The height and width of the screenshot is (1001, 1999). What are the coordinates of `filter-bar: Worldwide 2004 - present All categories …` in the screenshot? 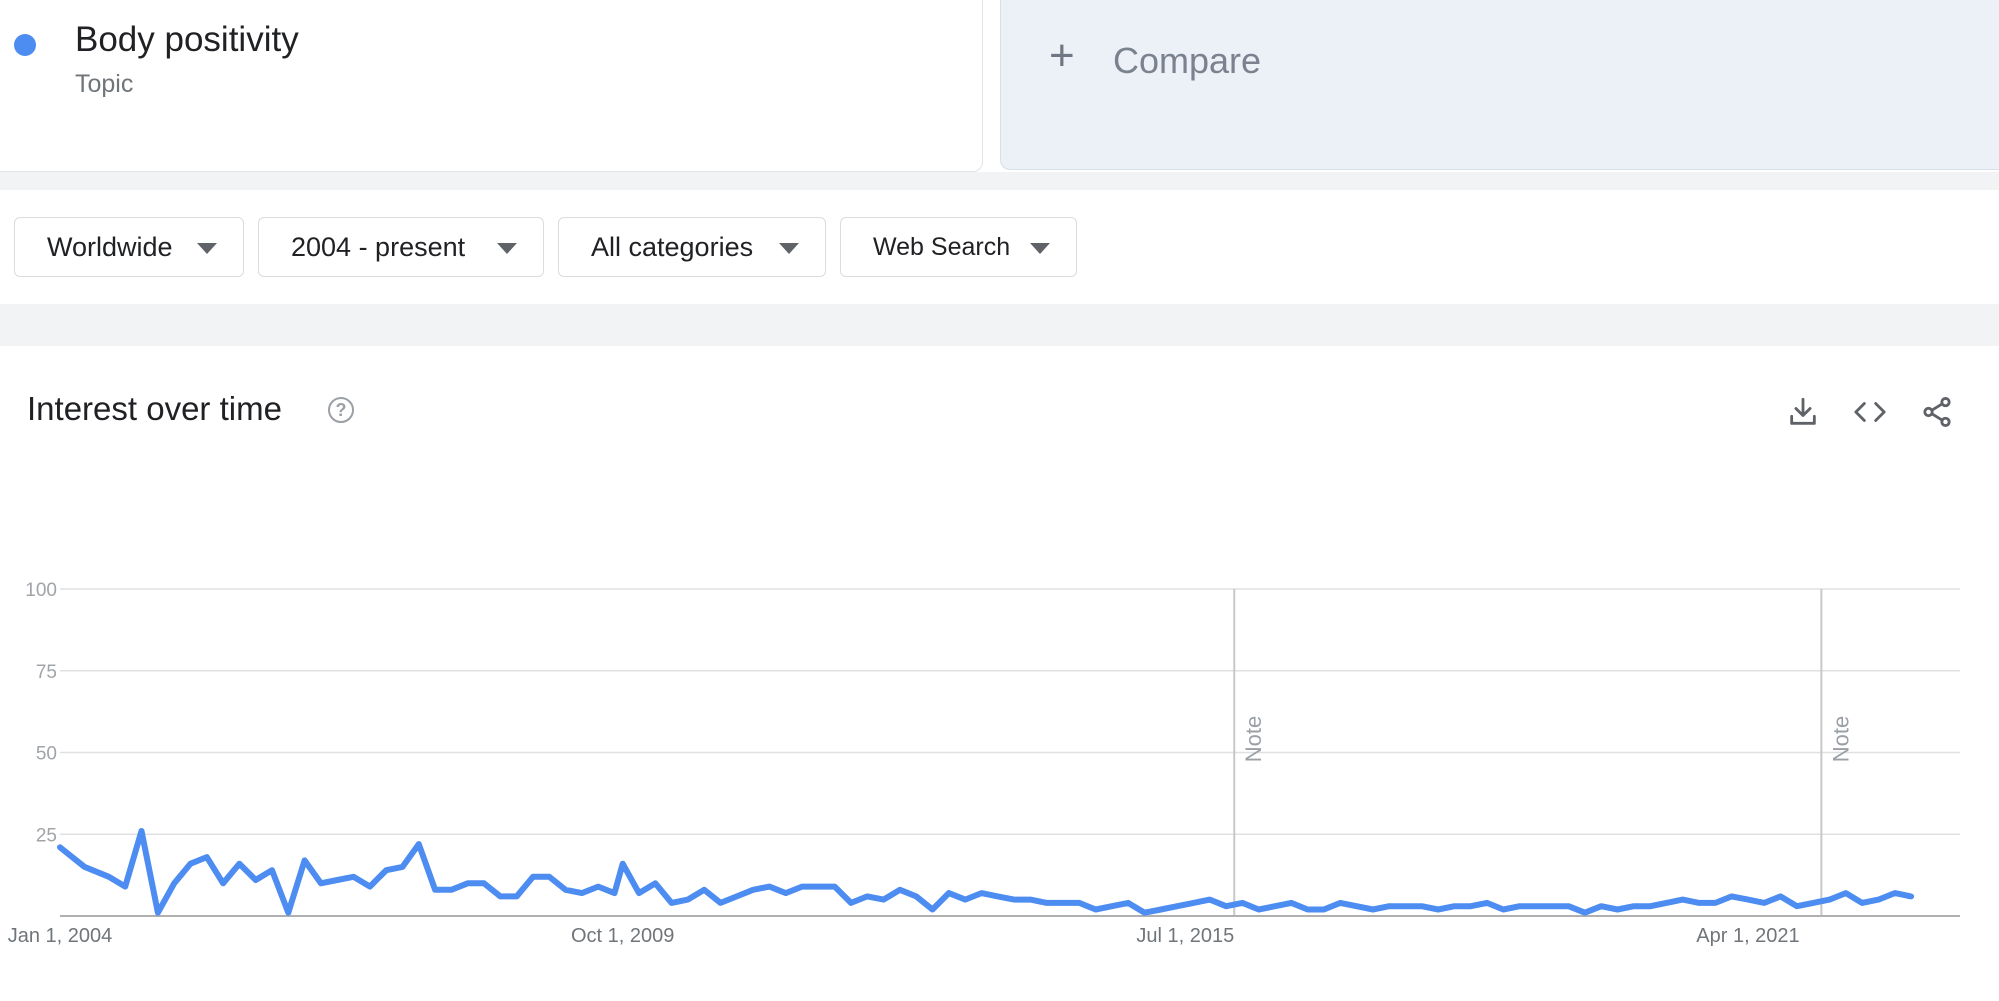 It's located at (999, 247).